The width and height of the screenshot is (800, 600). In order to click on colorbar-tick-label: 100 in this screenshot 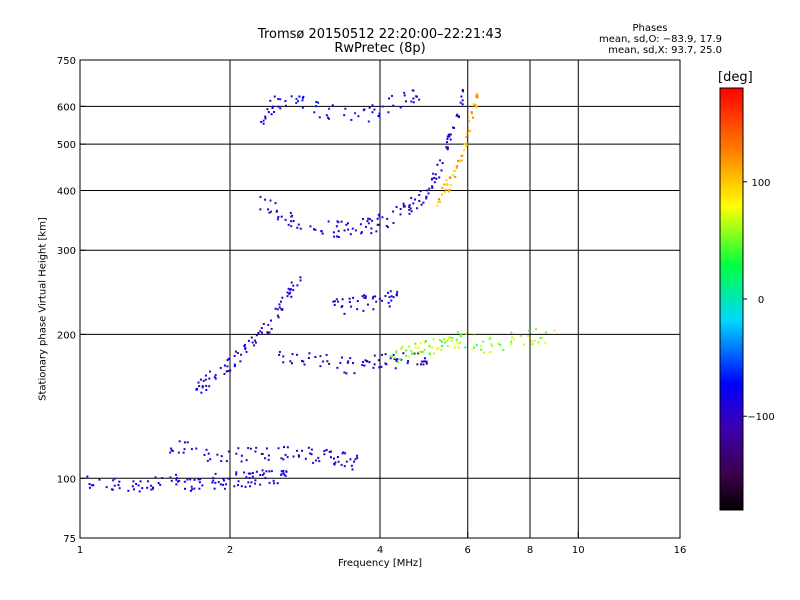, I will do `click(760, 183)`.